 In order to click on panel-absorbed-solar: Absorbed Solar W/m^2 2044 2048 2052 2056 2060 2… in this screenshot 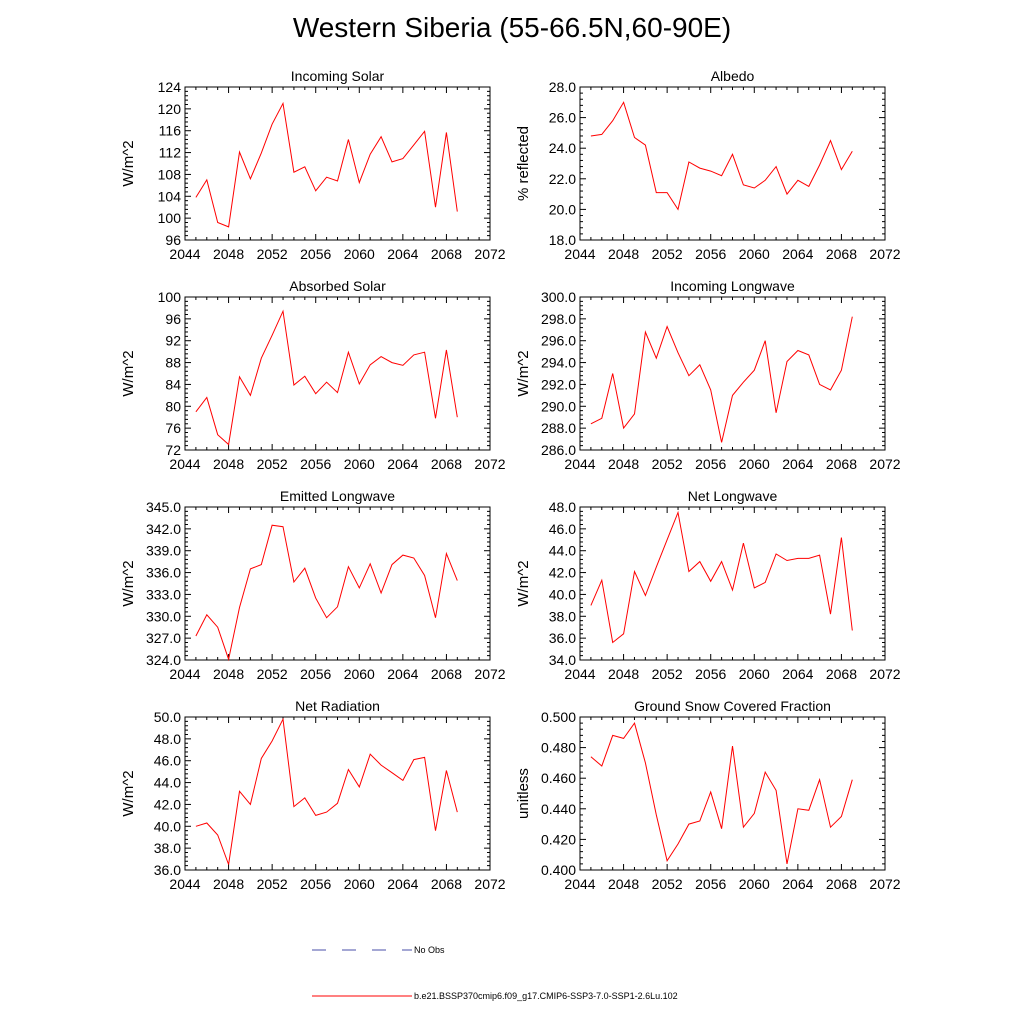, I will do `click(313, 375)`.